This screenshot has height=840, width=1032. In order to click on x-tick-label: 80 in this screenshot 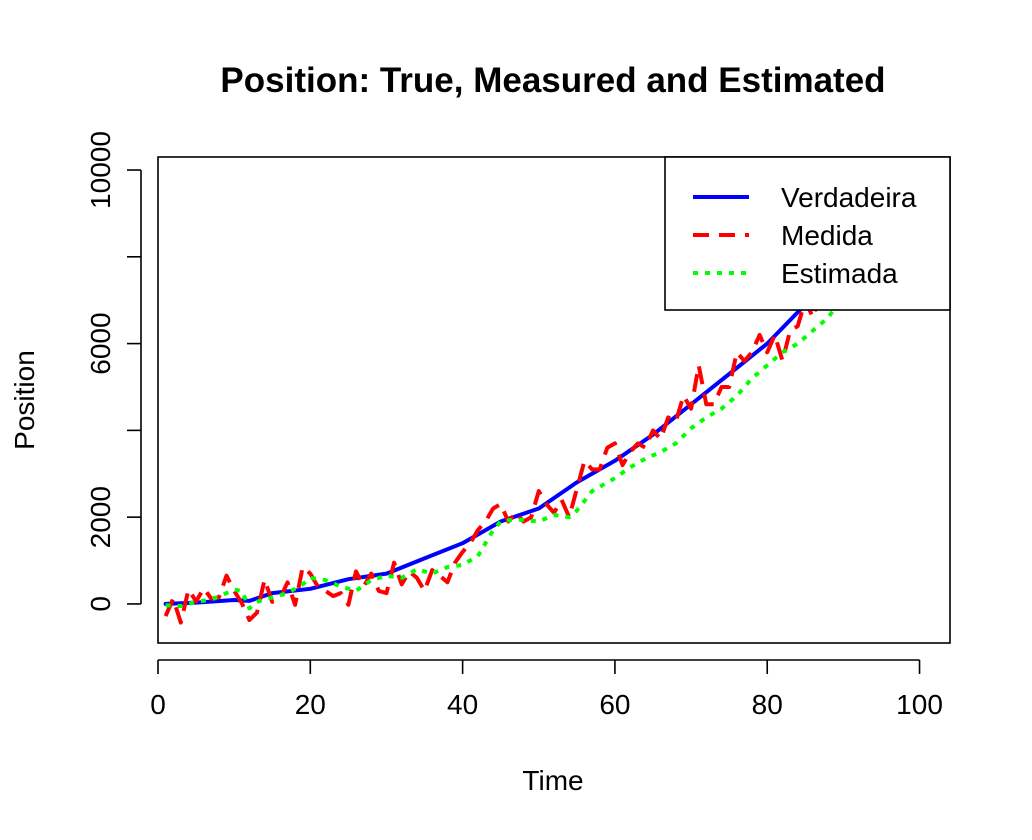, I will do `click(767, 704)`.